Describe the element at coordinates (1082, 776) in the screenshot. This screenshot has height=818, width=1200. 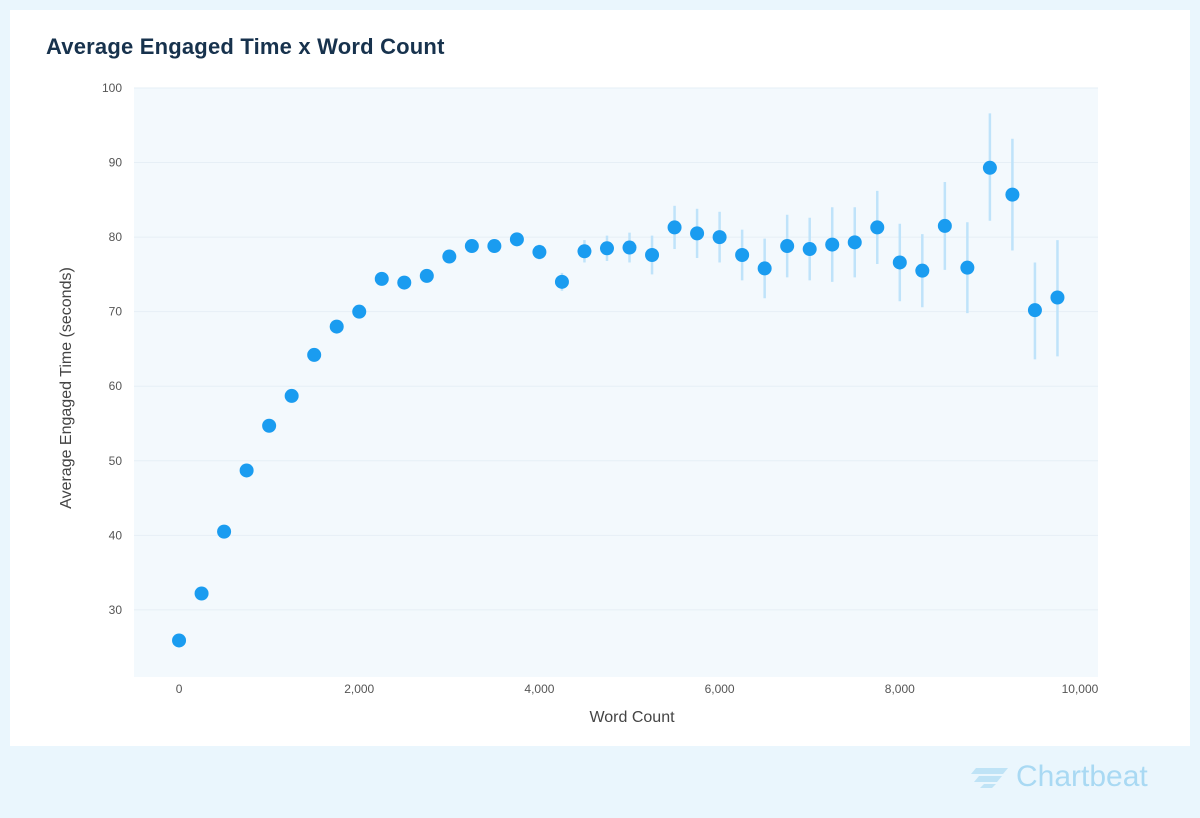
I see `chartbeat-logo-text: Chartbeat` at that location.